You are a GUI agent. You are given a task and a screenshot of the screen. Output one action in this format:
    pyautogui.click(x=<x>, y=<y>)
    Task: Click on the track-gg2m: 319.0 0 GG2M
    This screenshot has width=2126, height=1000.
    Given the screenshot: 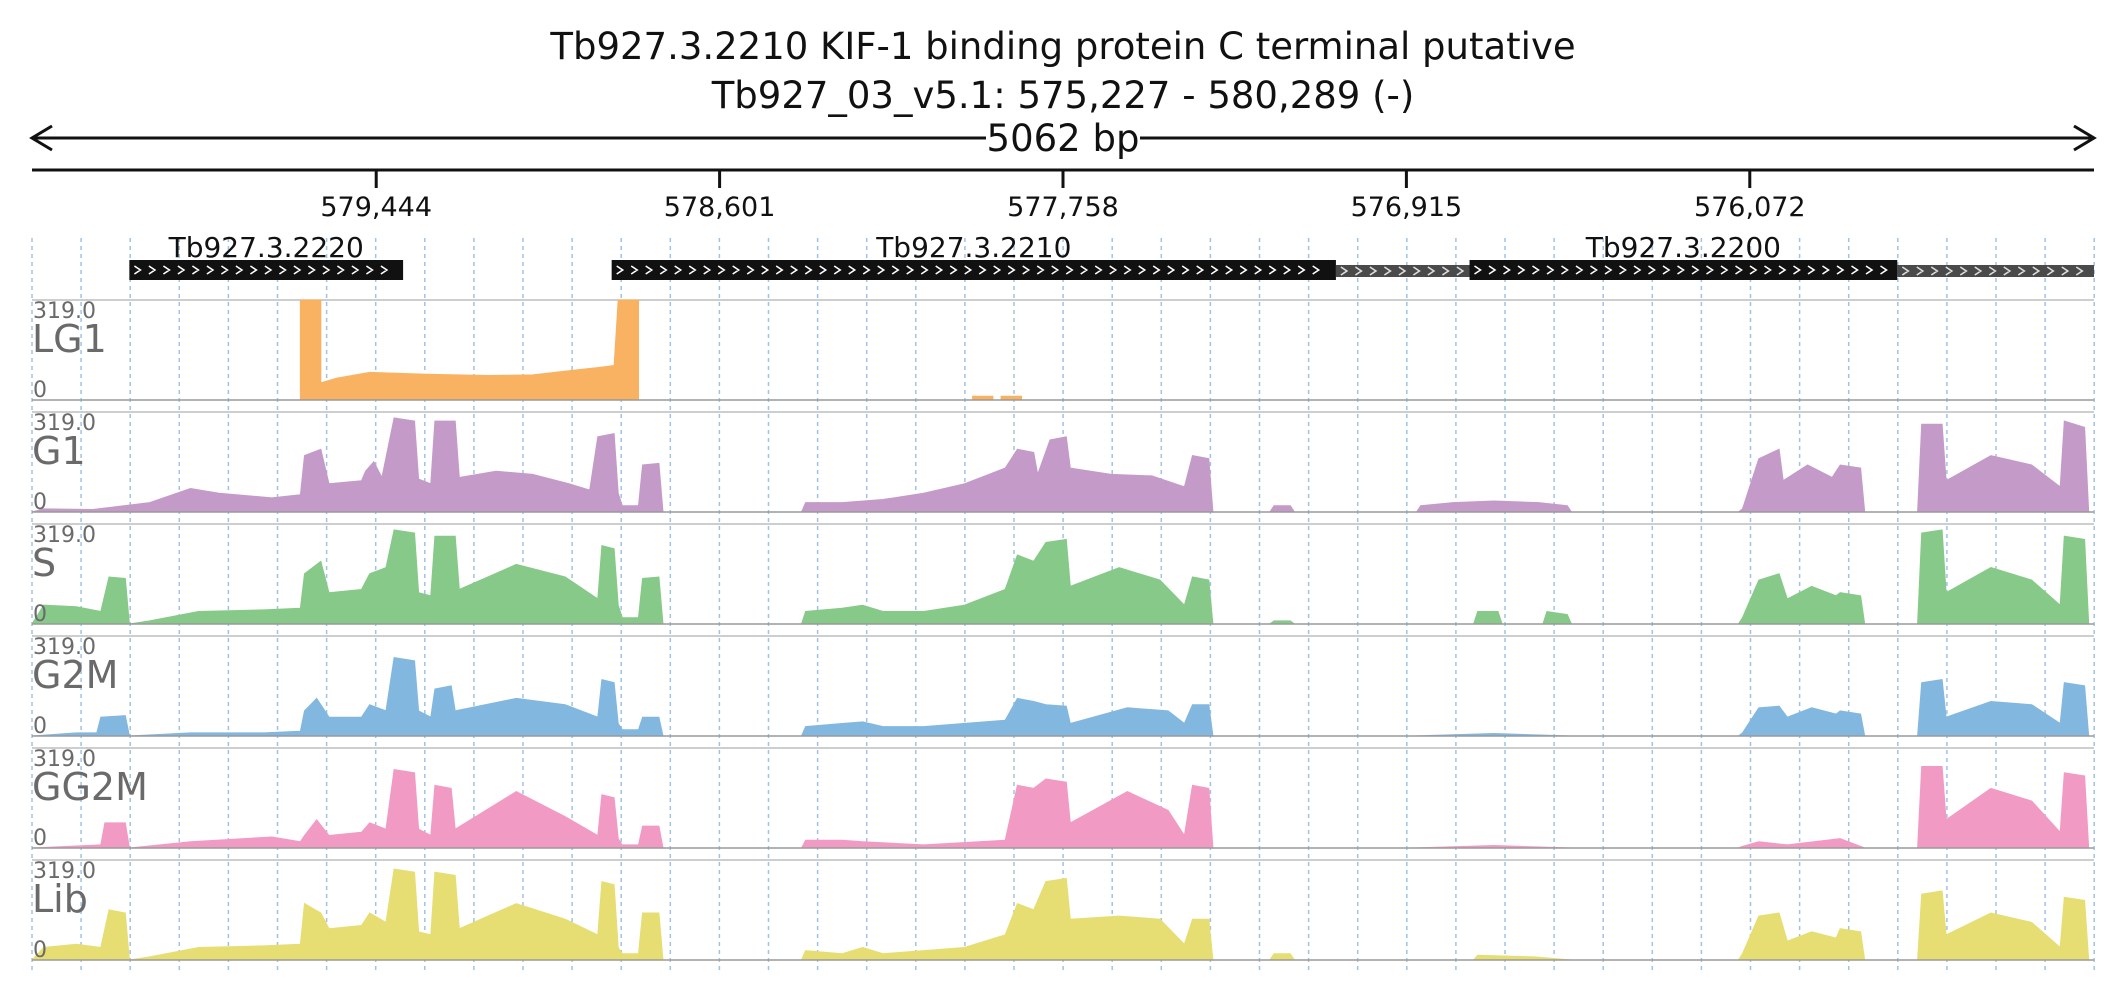 What is the action you would take?
    pyautogui.click(x=1062, y=799)
    